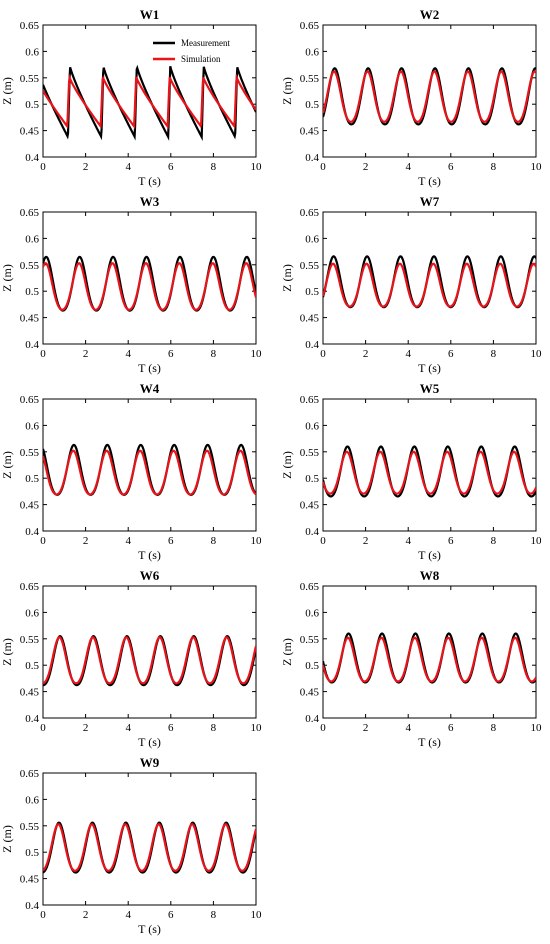  Describe the element at coordinates (150, 14) in the screenshot. I see `panel-title: W1` at that location.